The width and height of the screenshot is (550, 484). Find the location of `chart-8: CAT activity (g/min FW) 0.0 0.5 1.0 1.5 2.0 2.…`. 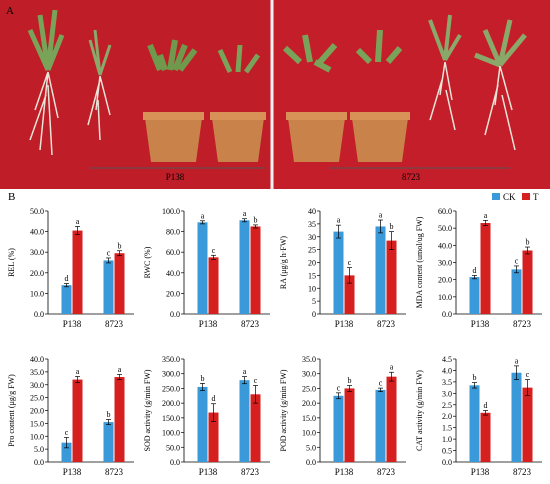

chart-8: CAT activity (g/min FW) 0.0 0.5 1.0 1.5 2.0 2.… is located at coordinates (478, 416).